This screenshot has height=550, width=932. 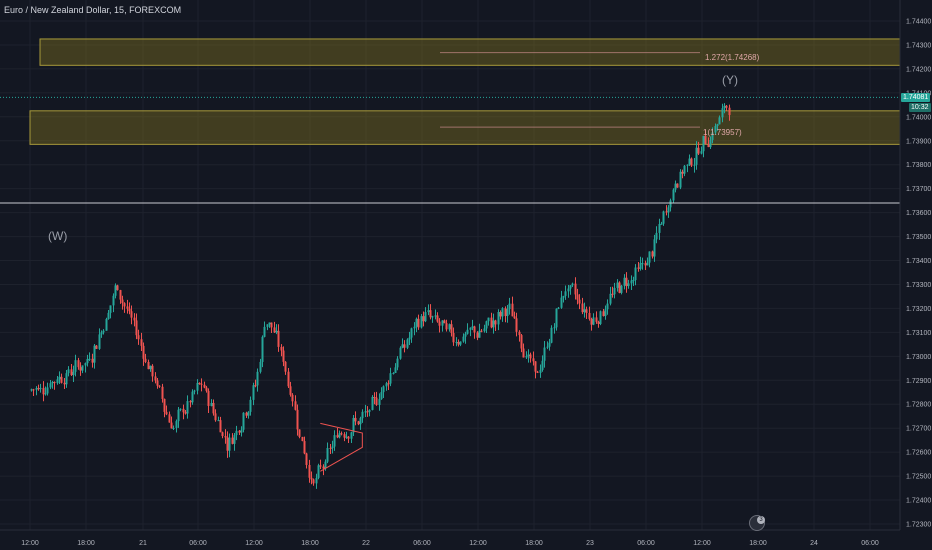 What do you see at coordinates (918, 357) in the screenshot?
I see `price-tick-label: 1.73000` at bounding box center [918, 357].